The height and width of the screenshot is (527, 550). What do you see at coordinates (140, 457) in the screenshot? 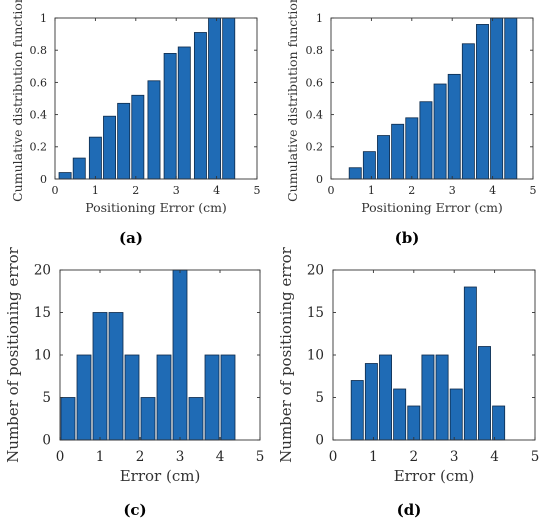
I see `x-tick-label-c-2: 2` at bounding box center [140, 457].